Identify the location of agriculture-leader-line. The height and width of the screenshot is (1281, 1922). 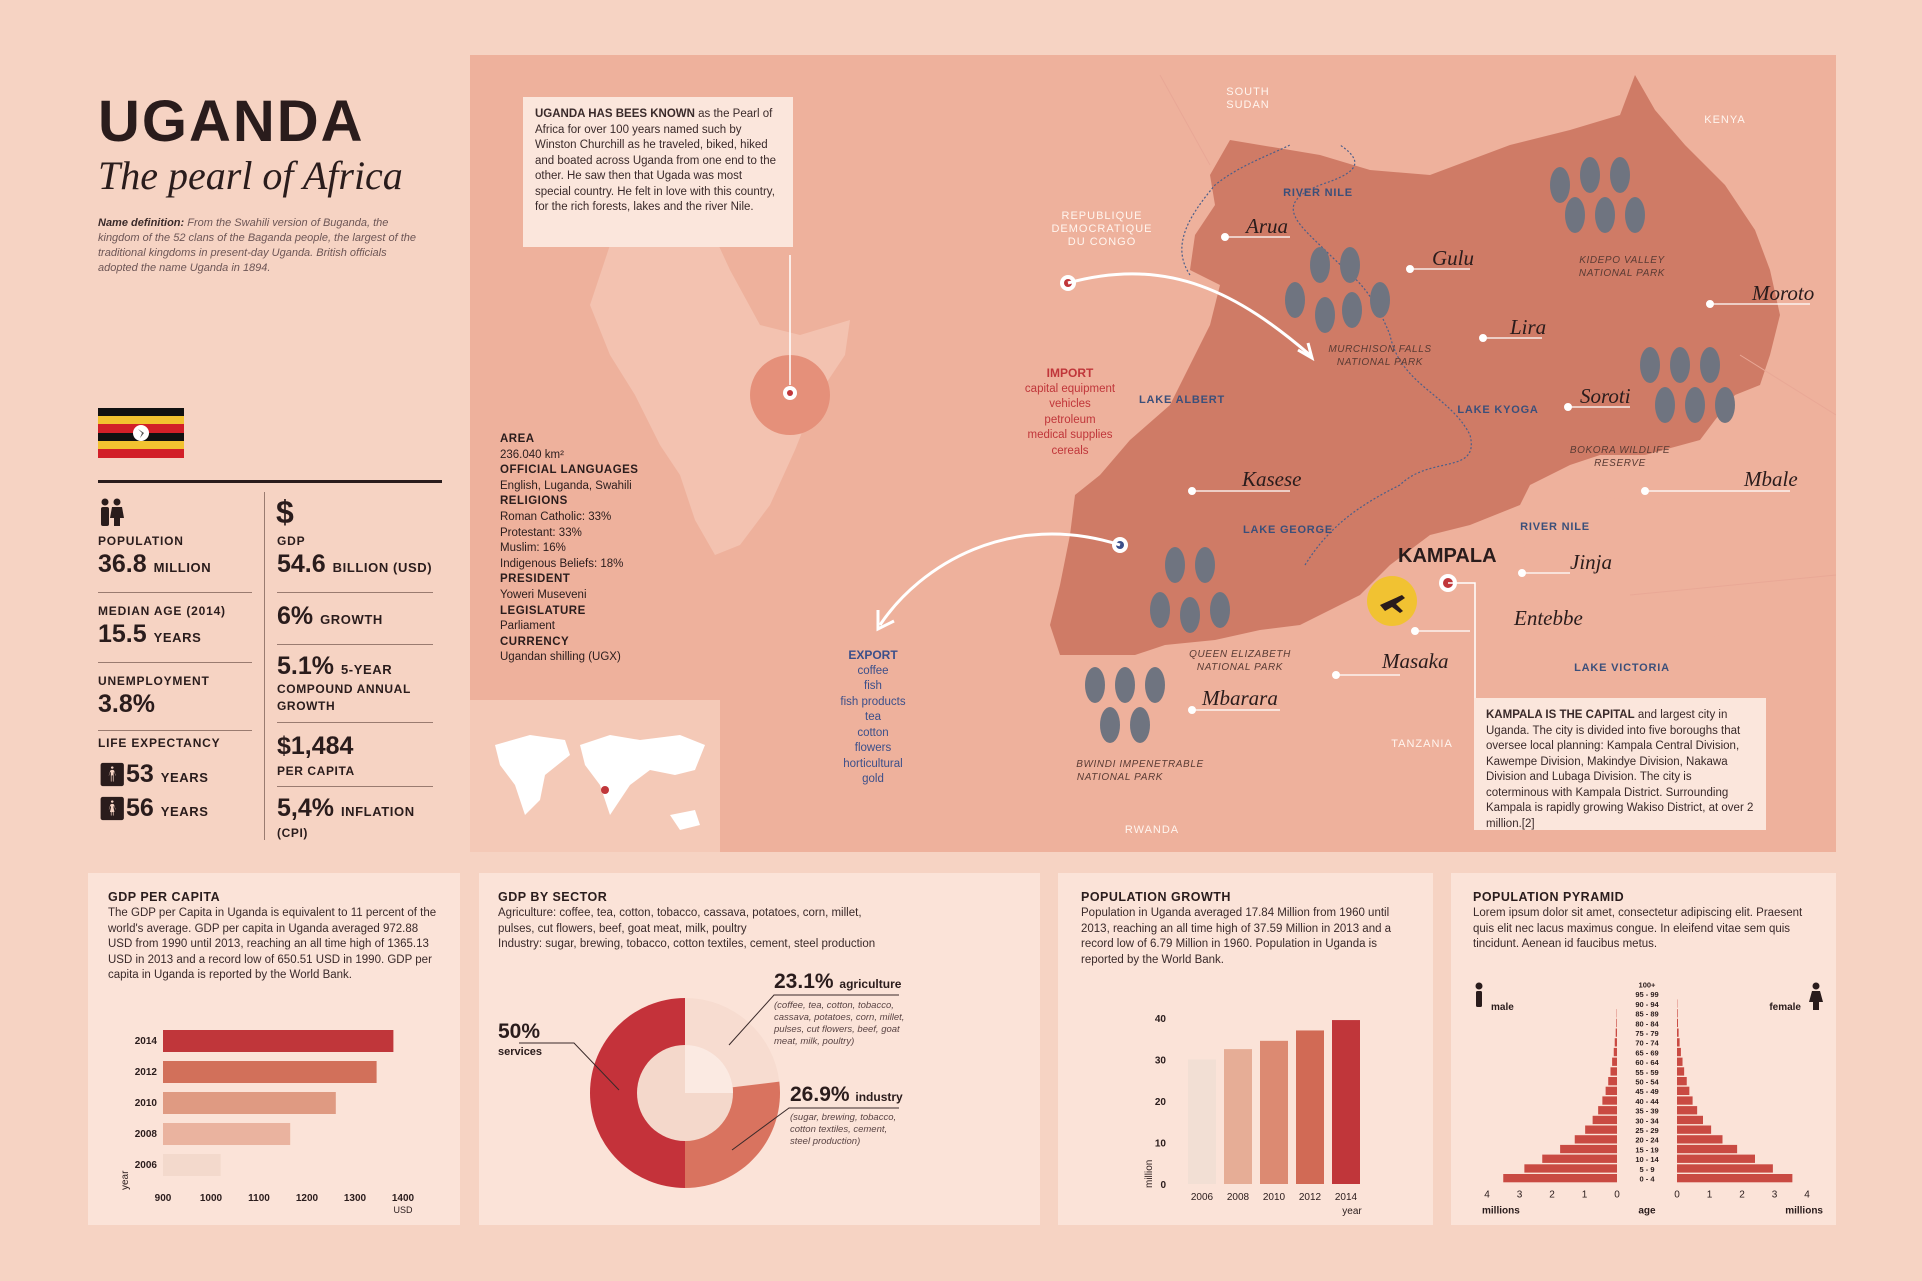
(813, 1020).